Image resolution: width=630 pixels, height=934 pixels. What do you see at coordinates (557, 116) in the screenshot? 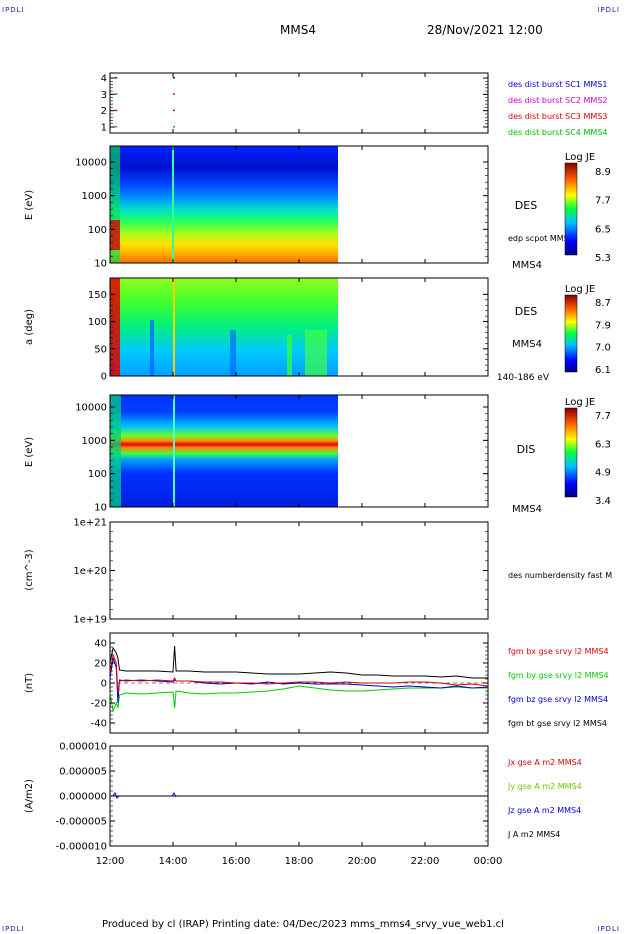
I see `burst-legend-entry: des dist burst SC3 MMS3` at bounding box center [557, 116].